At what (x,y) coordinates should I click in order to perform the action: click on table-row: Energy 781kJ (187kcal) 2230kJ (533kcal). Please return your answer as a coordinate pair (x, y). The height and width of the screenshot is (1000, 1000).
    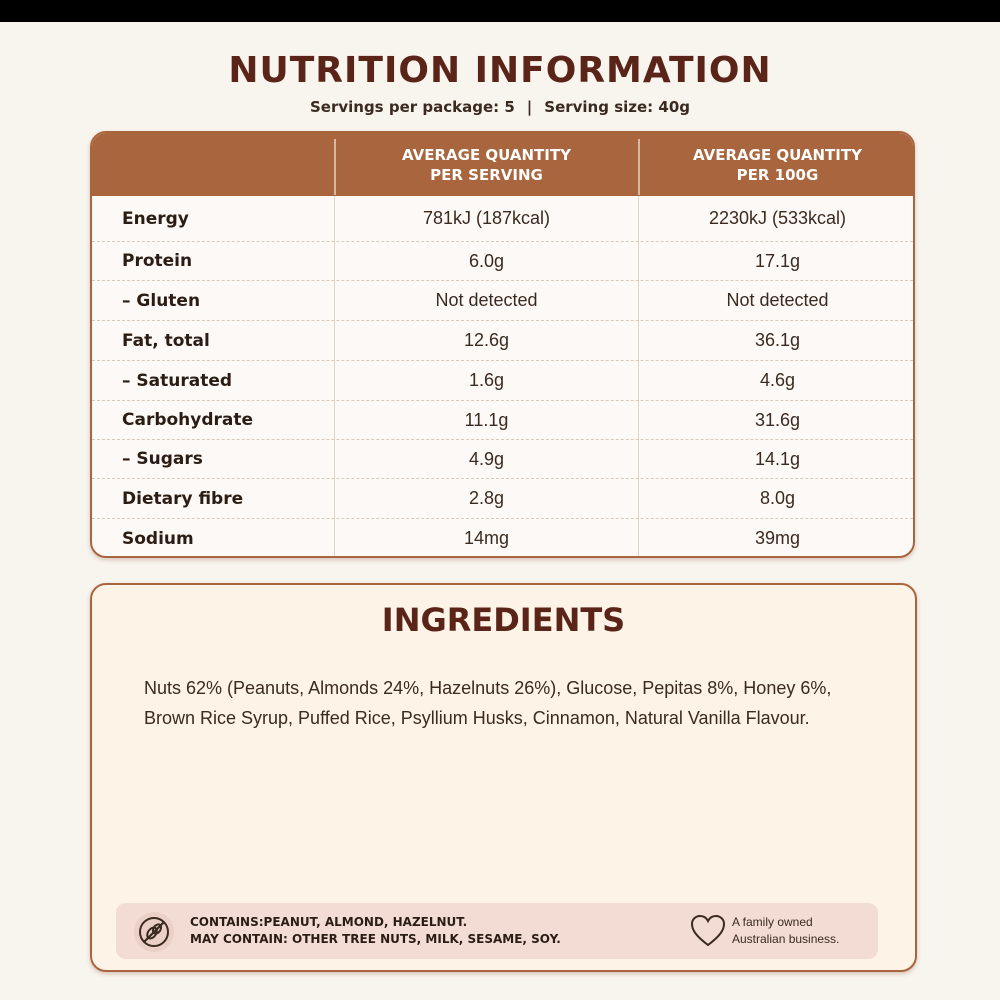
    Looking at the image, I should click on (502, 219).